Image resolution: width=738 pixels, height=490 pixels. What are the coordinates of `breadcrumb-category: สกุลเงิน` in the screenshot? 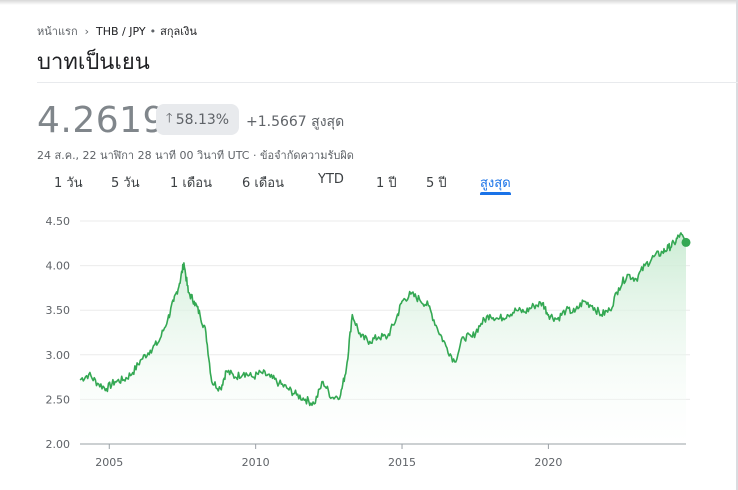 It's located at (178, 31).